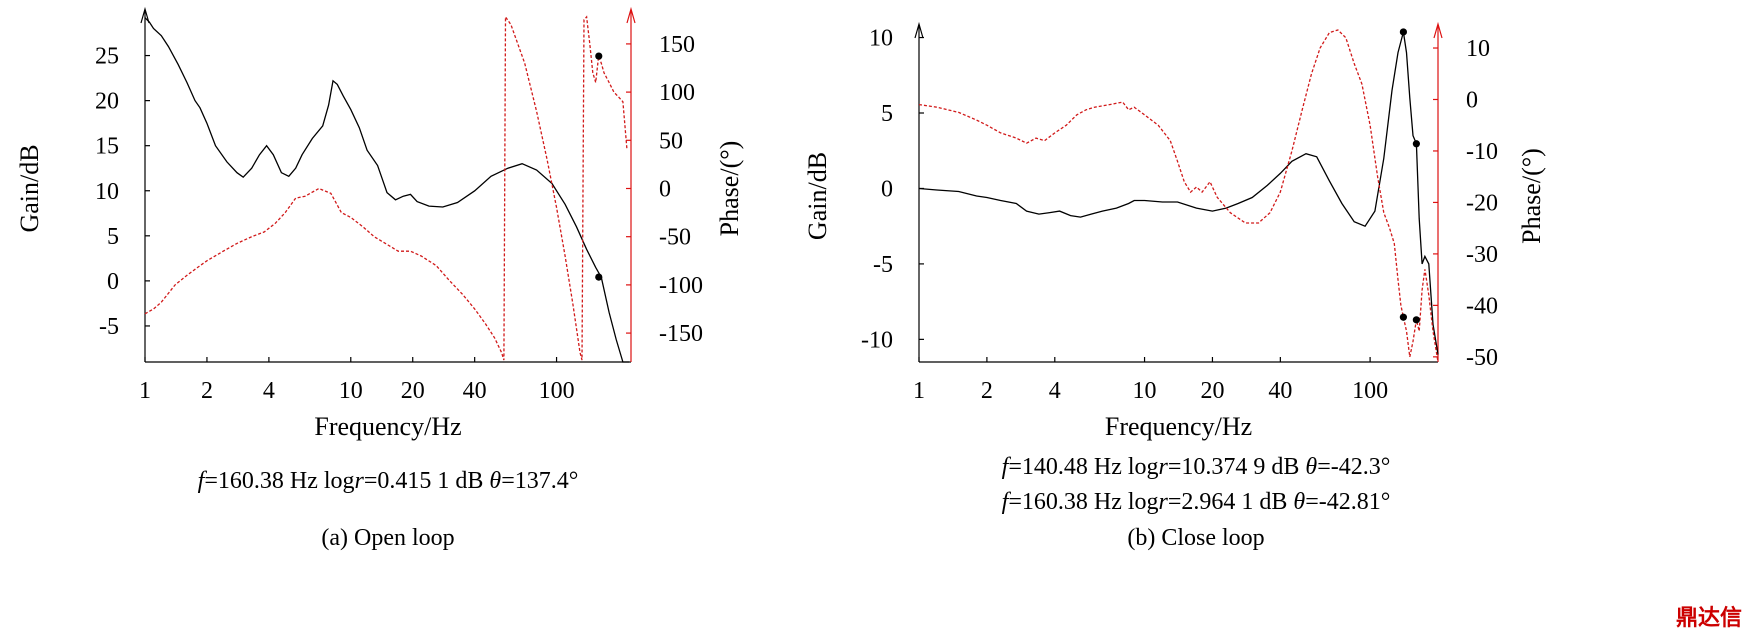 This screenshot has height=641, width=1753. Describe the element at coordinates (1482, 152) in the screenshot. I see `y-right-tick-label: -10` at that location.